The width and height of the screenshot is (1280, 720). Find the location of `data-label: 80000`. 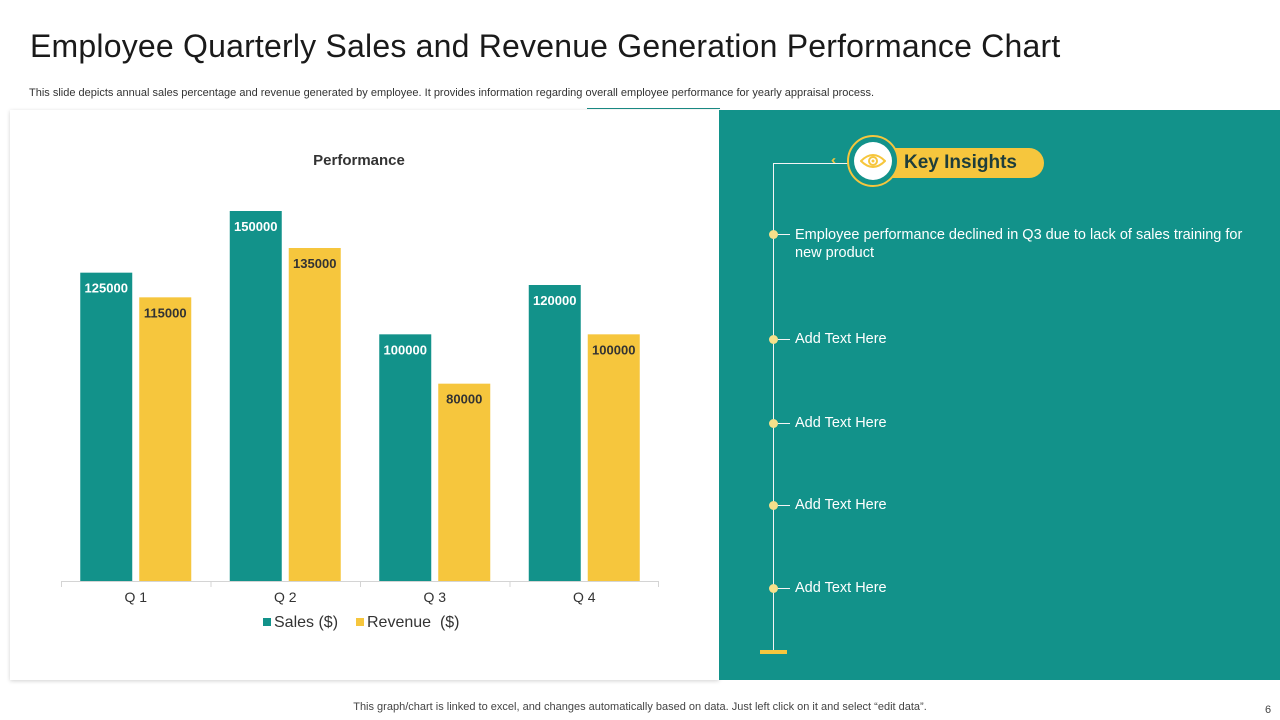

data-label: 80000 is located at coordinates (464, 399).